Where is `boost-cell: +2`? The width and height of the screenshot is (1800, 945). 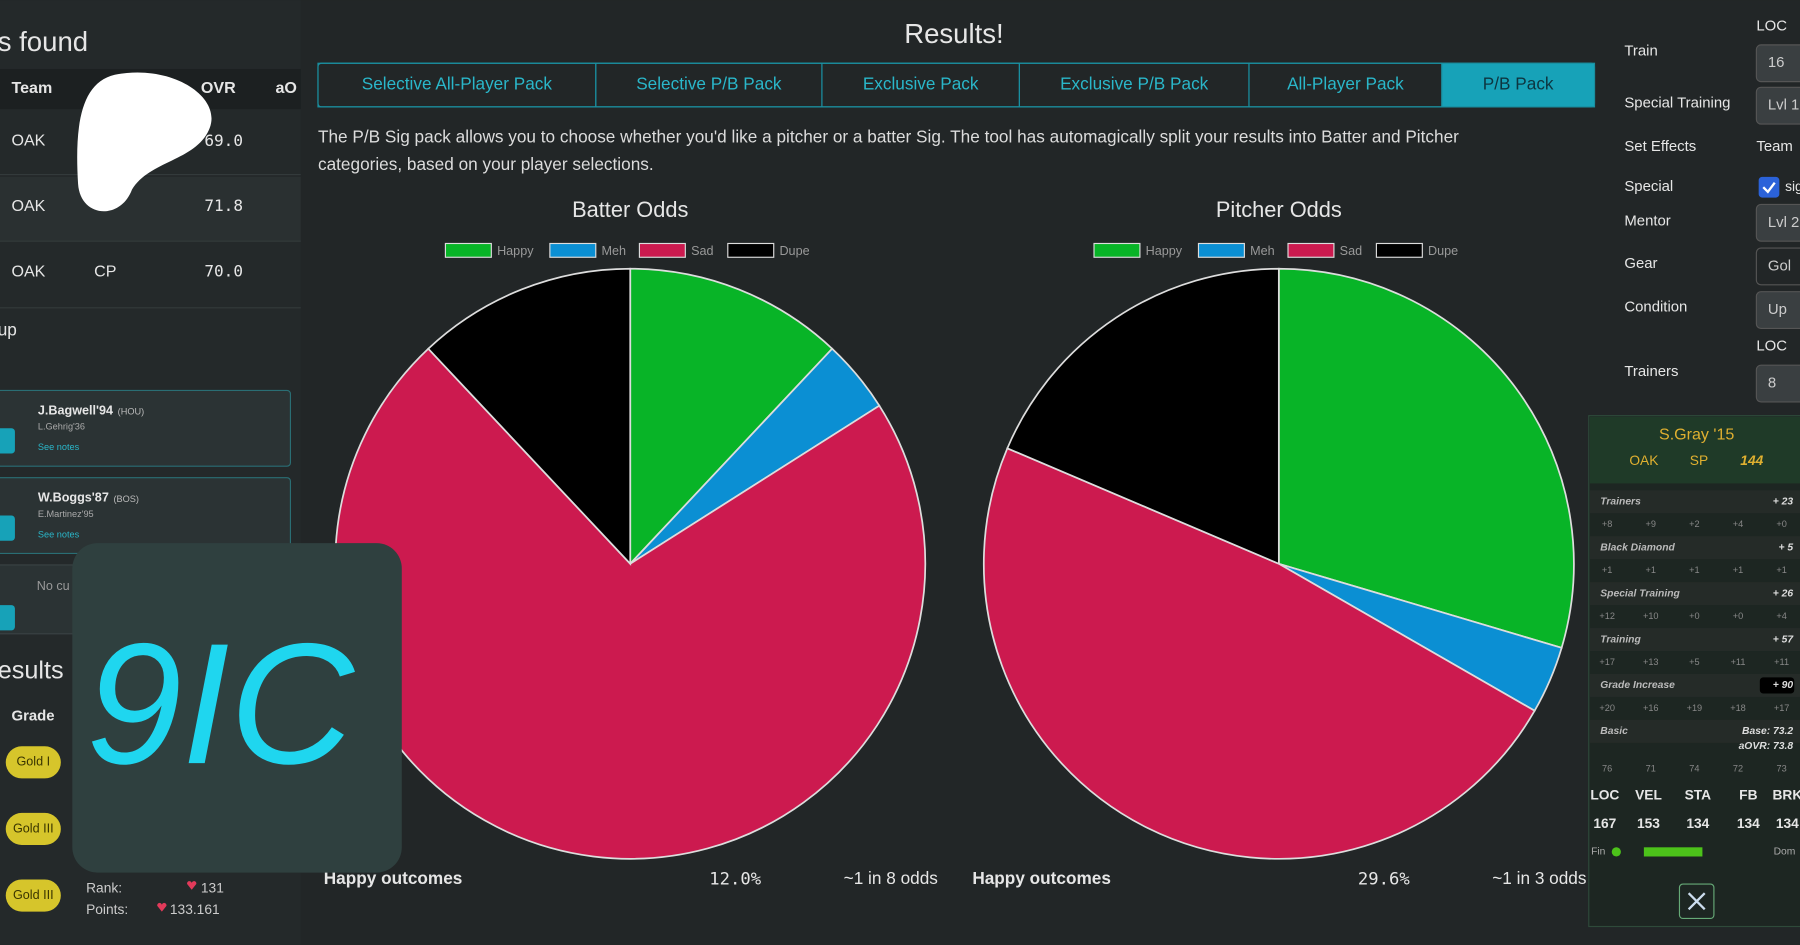
boost-cell: +2 is located at coordinates (1694, 524).